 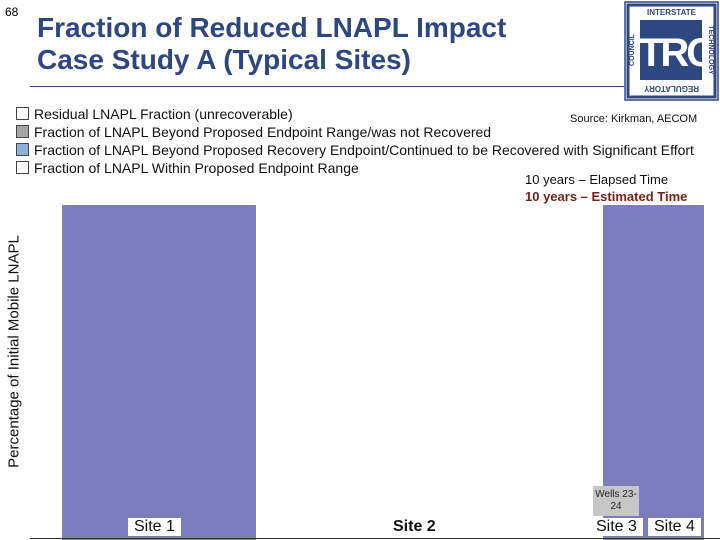 I want to click on x-tick-label-site-3: Site 3, so click(x=616, y=527).